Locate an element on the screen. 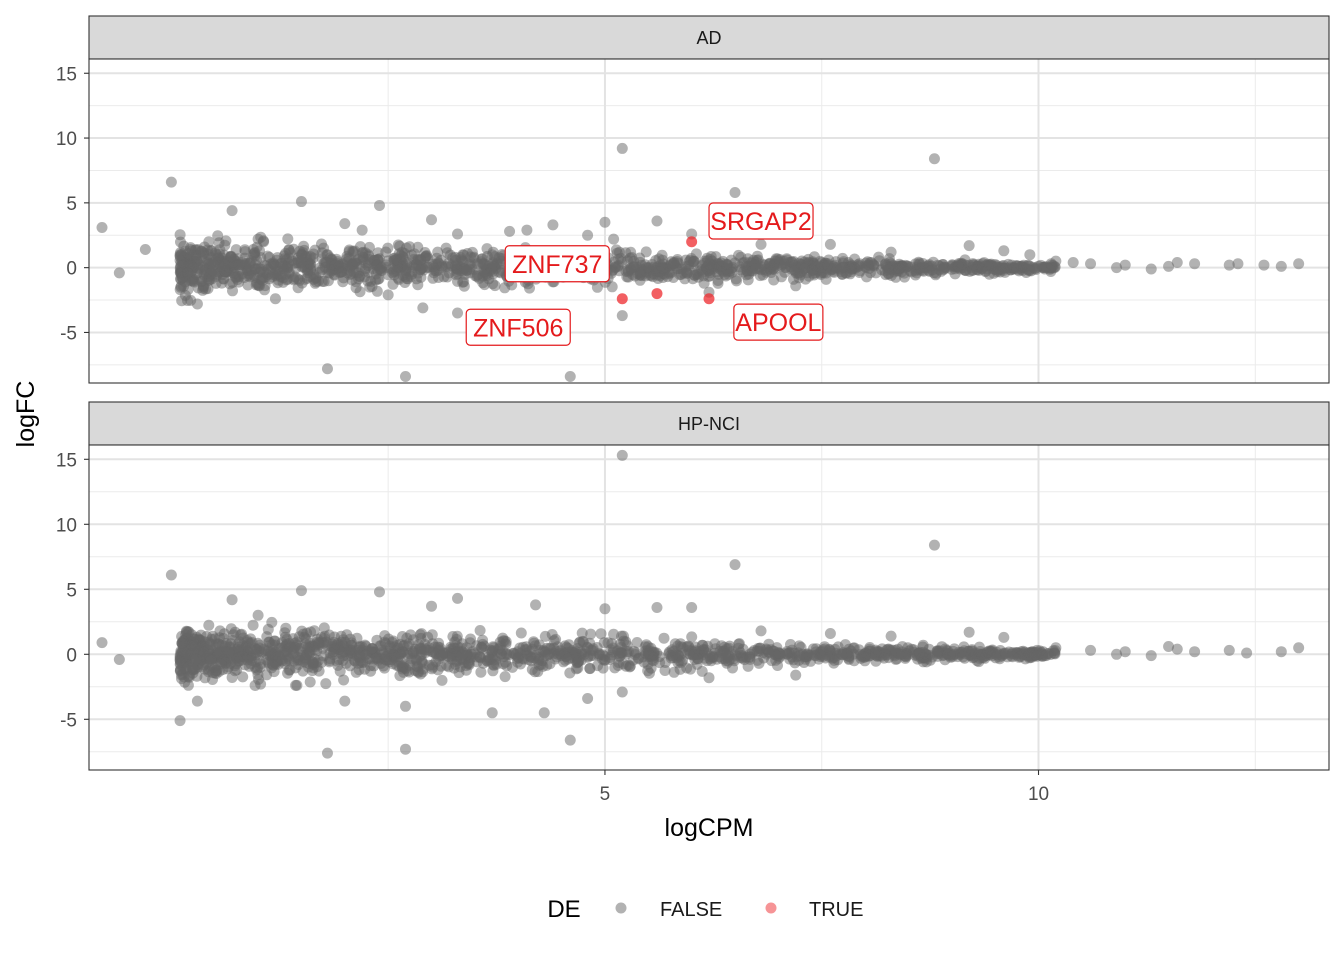  y-axis-ad: -5 0 5 10 15 is located at coordinates (72, 204).